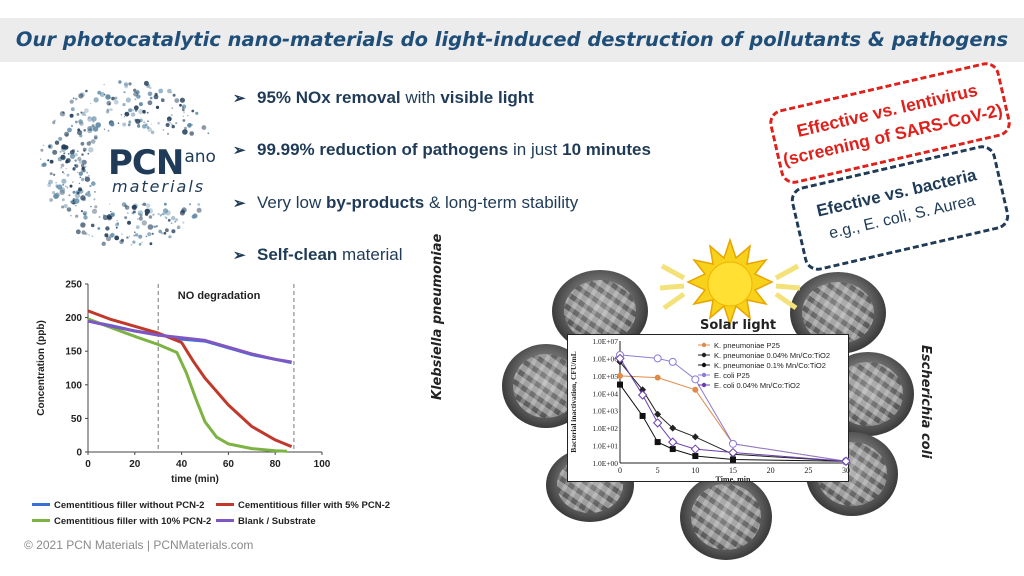 Image resolution: width=1024 pixels, height=576 pixels. I want to click on x-tick-label: 25, so click(808, 470).